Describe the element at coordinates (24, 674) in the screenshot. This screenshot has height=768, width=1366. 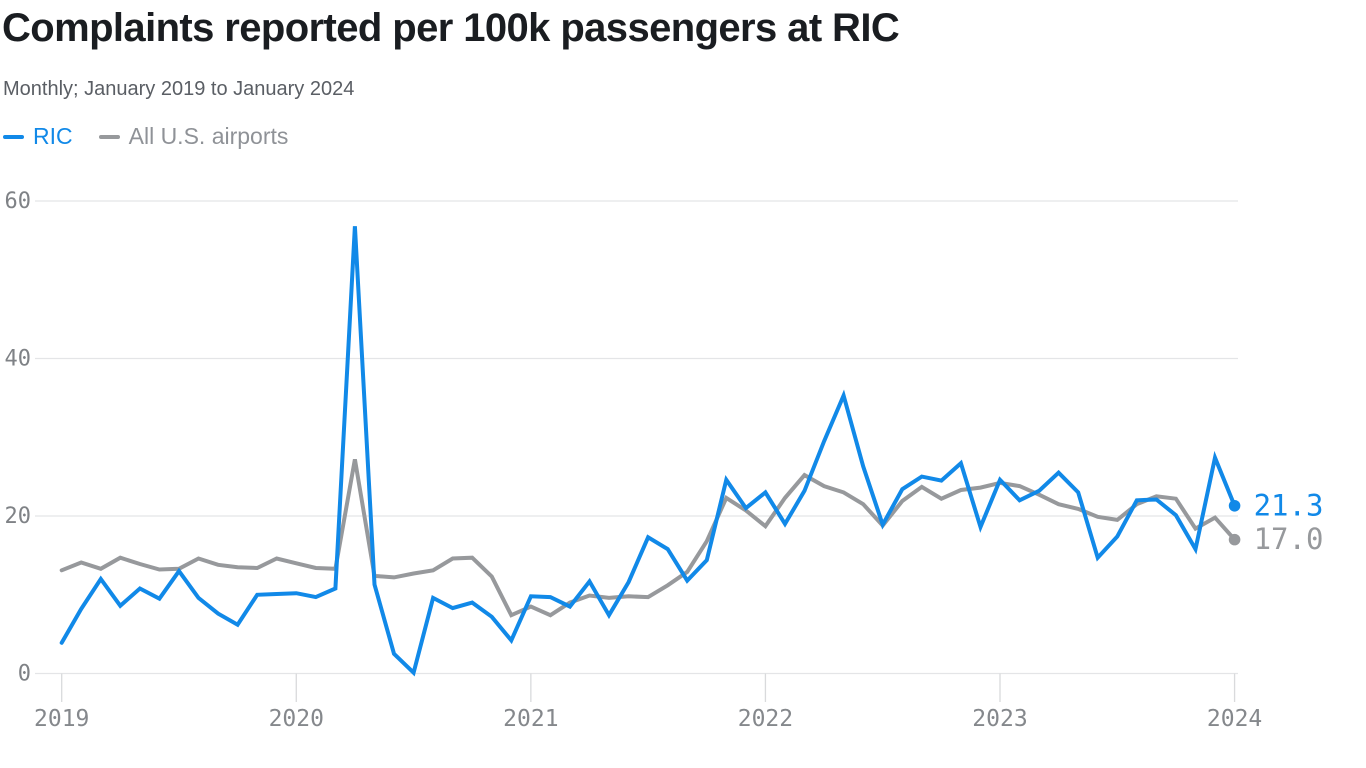
I see `y-axis-label-0: 0` at that location.